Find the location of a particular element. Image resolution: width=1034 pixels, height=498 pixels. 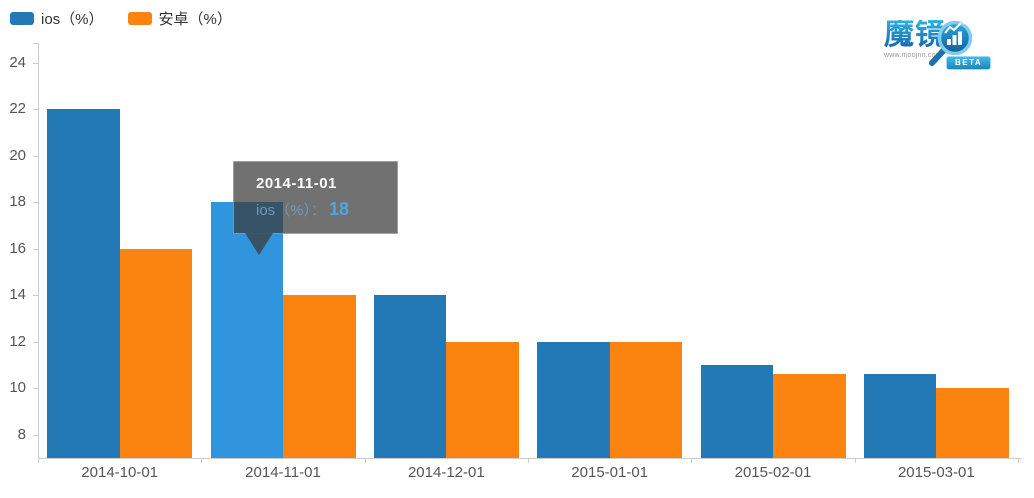

legend-item-ios: ios（%） is located at coordinates (57, 18).